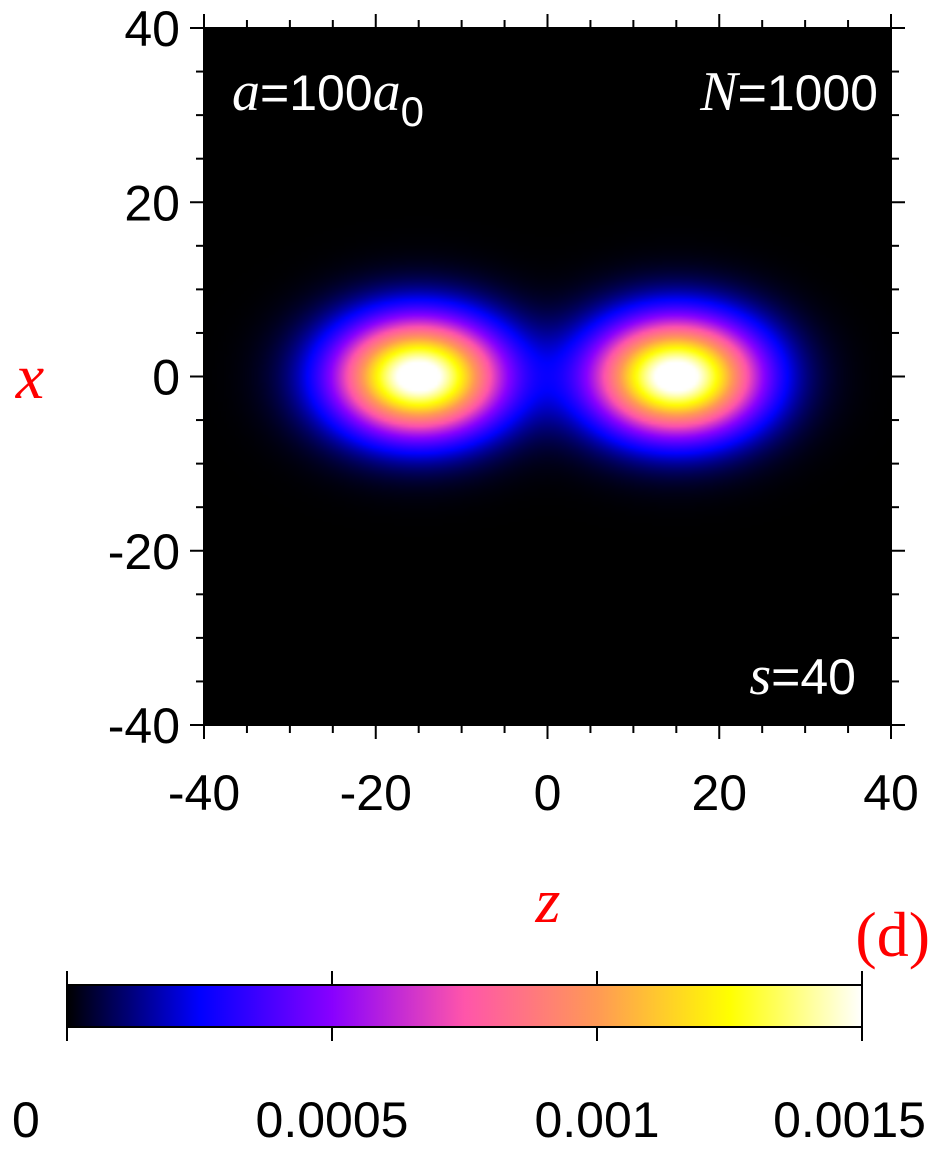 The width and height of the screenshot is (938, 1154). Describe the element at coordinates (144, 726) in the screenshot. I see `y-tick-label: -40` at that location.